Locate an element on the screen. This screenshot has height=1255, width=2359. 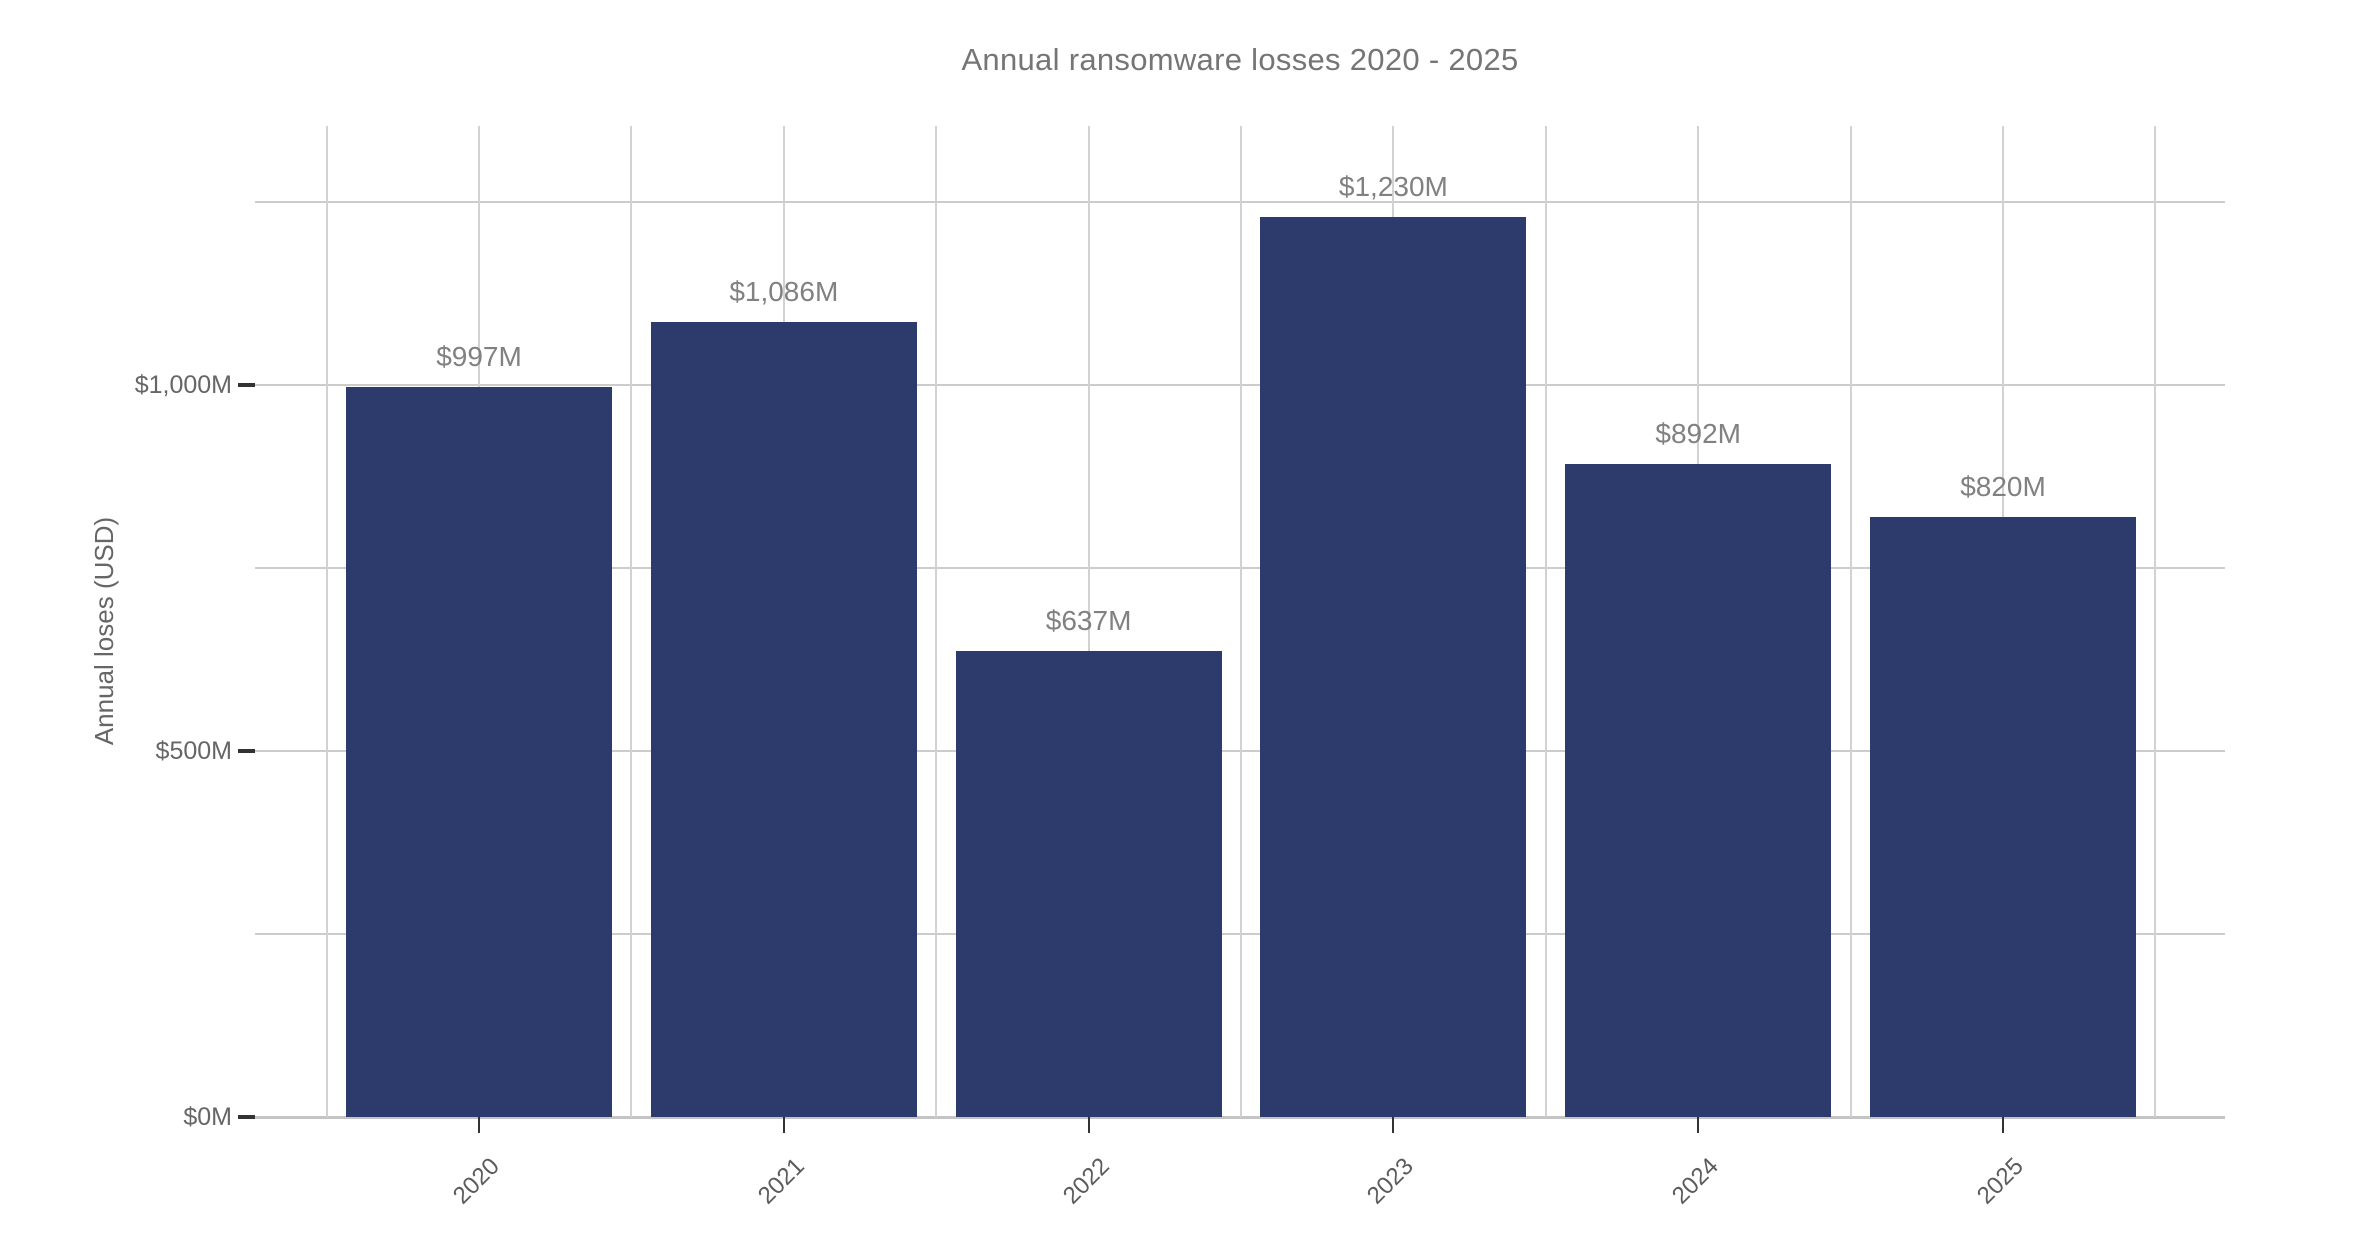
bar-value-label: $637M is located at coordinates (1088, 620).